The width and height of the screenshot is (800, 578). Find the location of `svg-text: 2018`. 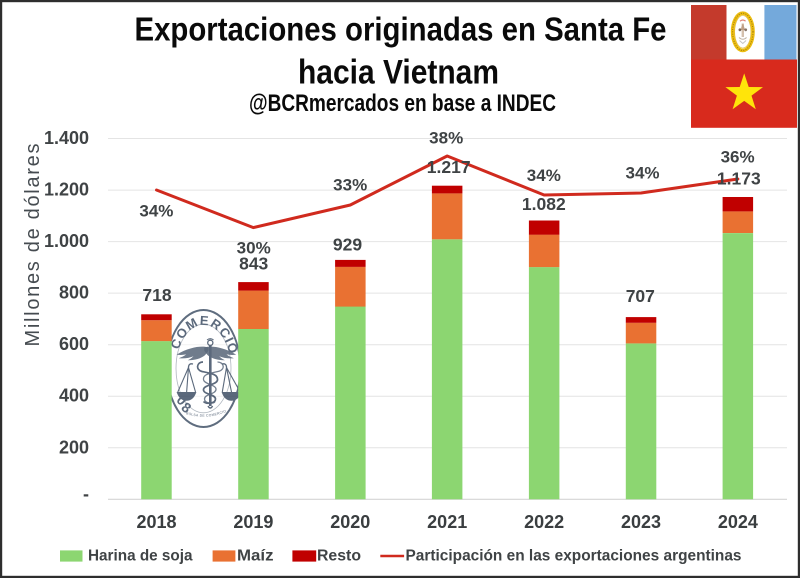

svg-text: 2018 is located at coordinates (156, 522).